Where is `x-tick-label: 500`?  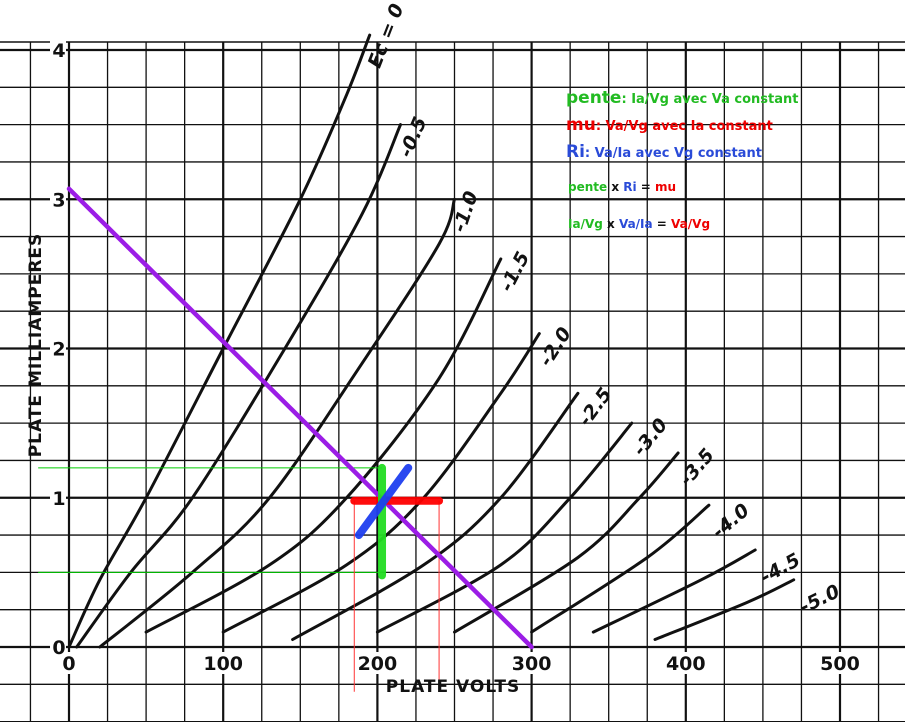
x-tick-label: 500 is located at coordinates (840, 664).